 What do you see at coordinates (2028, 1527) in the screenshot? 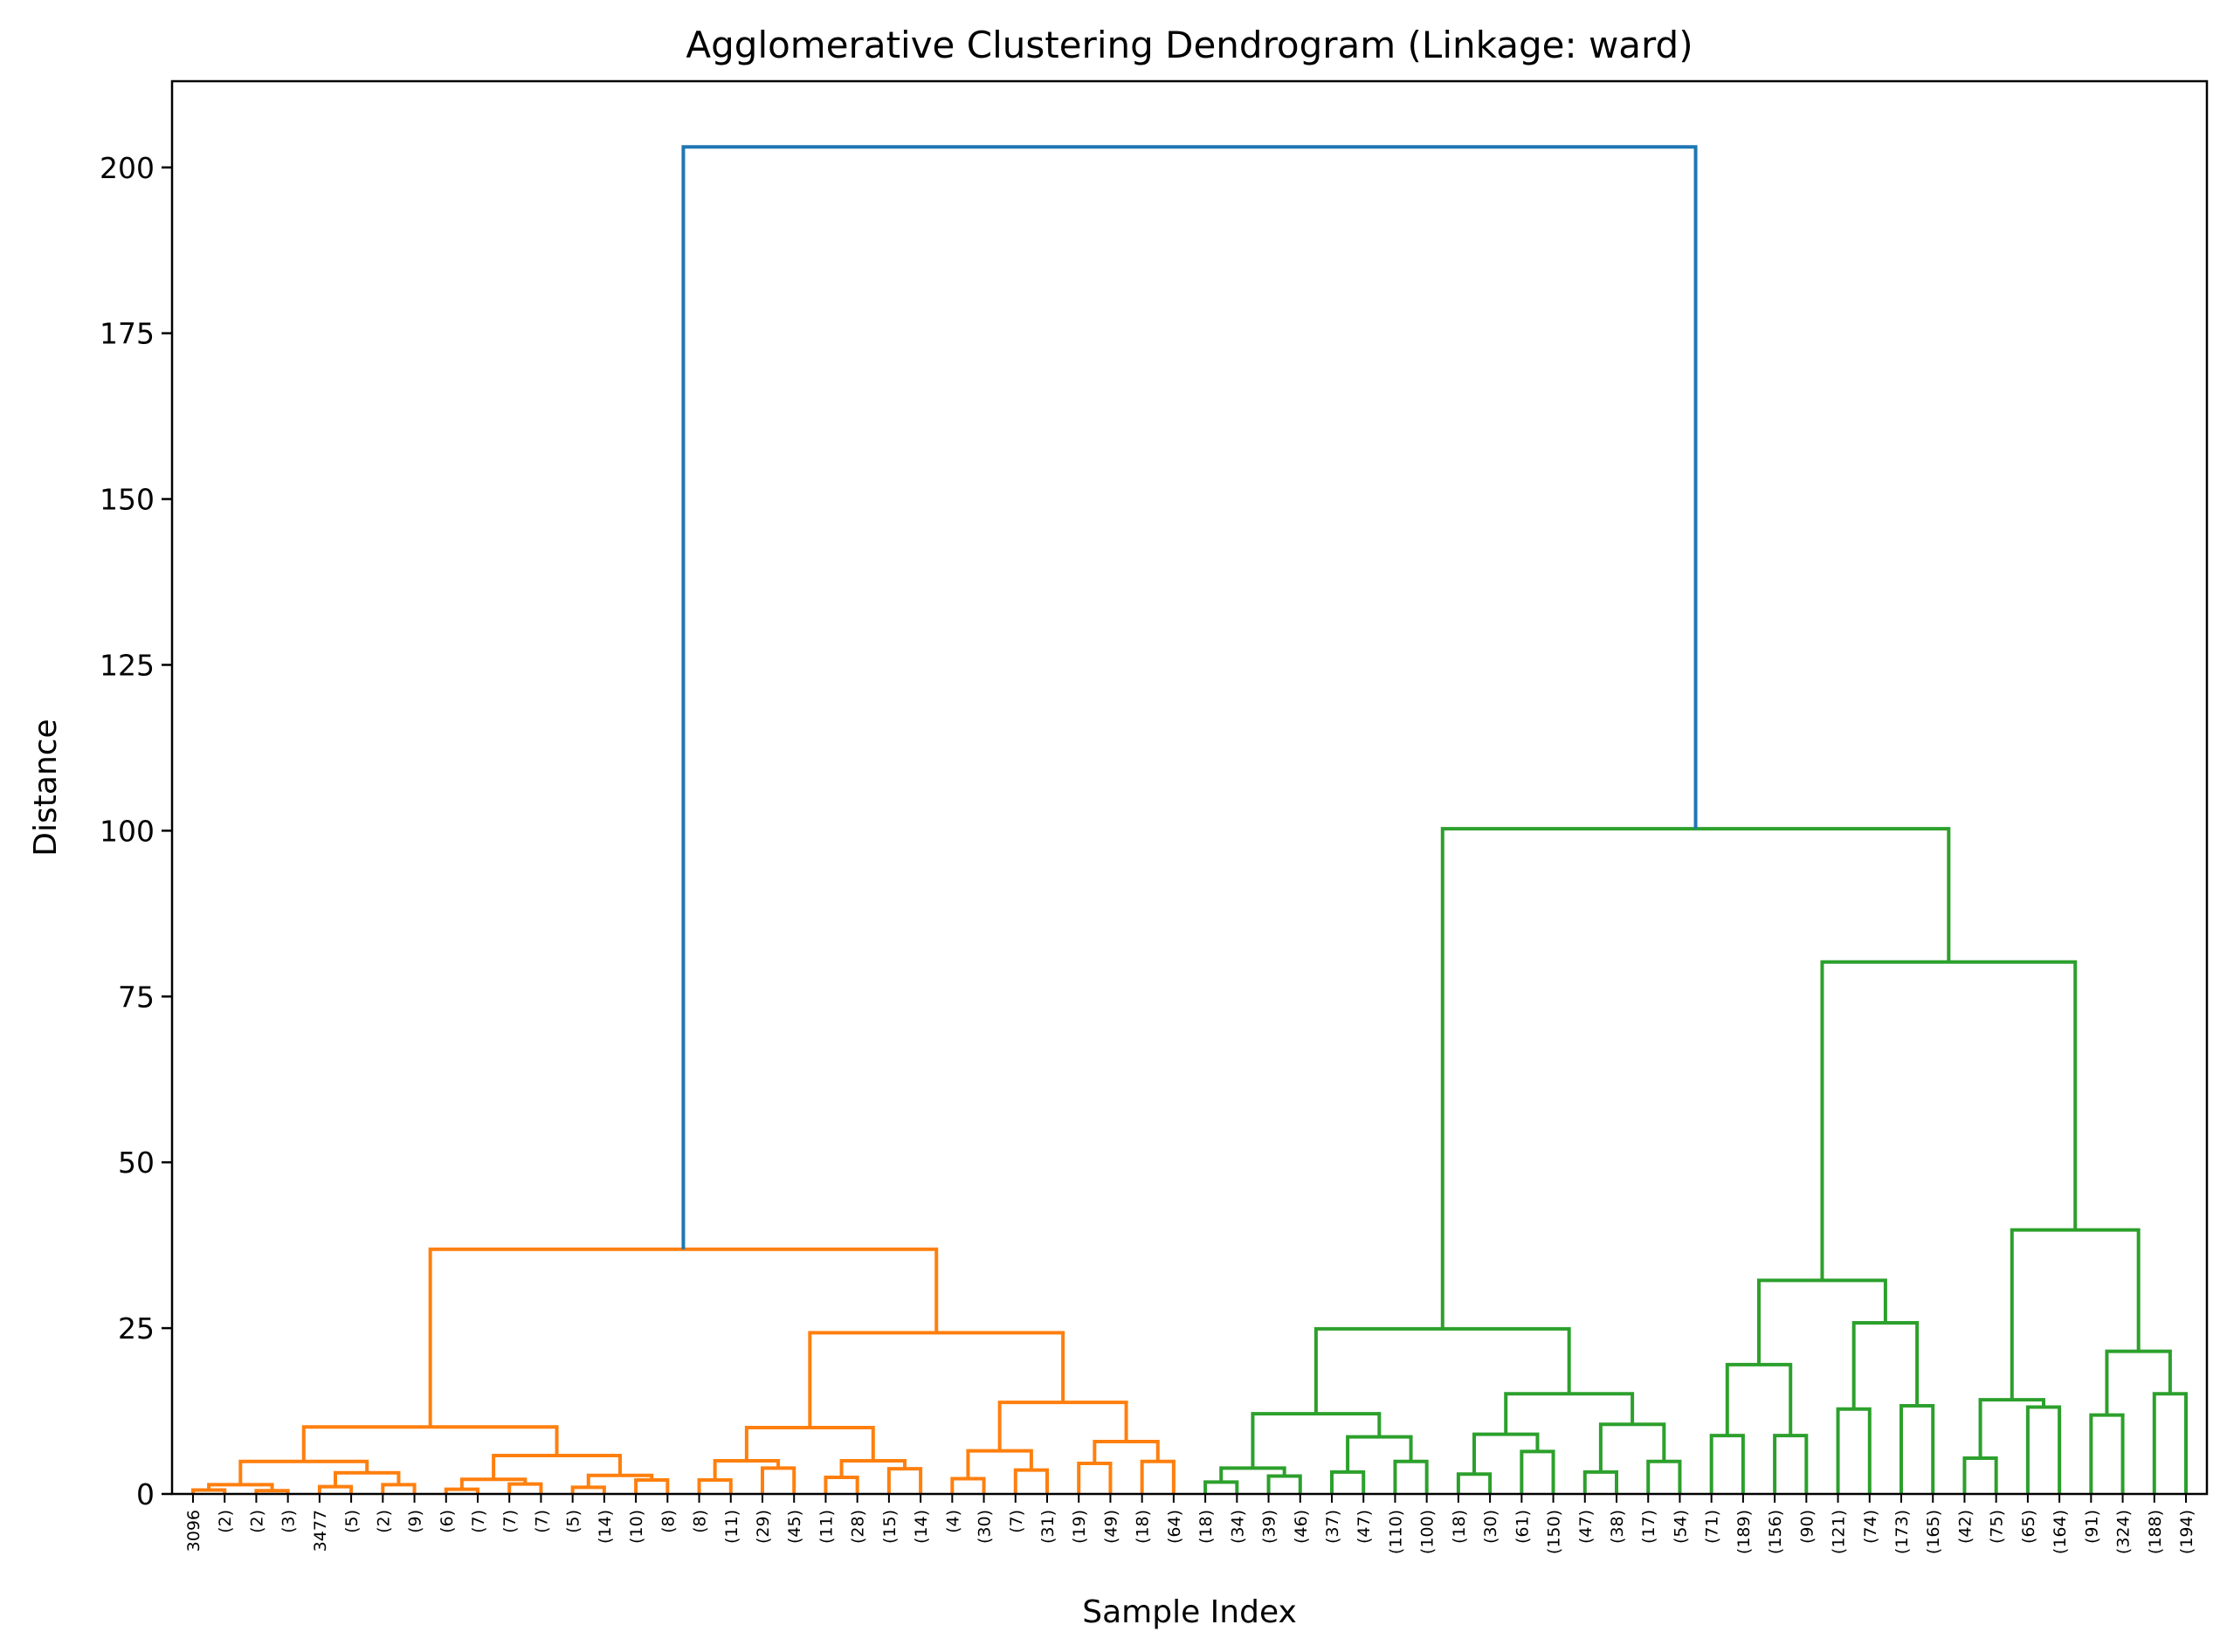
I see `leaf-label: (65)` at bounding box center [2028, 1527].